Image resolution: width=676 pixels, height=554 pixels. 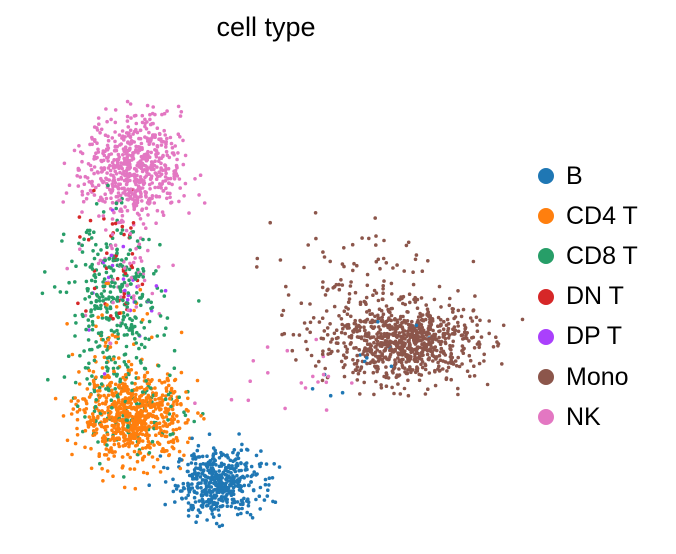 I want to click on legend-label: Mono, so click(x=597, y=376).